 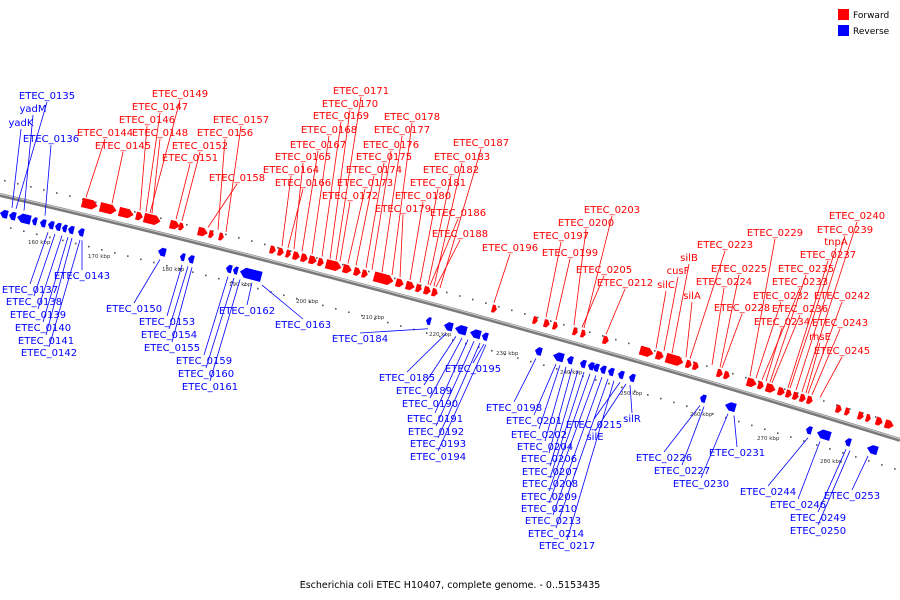 I want to click on gene-label: ETEC_0194, so click(x=438, y=457).